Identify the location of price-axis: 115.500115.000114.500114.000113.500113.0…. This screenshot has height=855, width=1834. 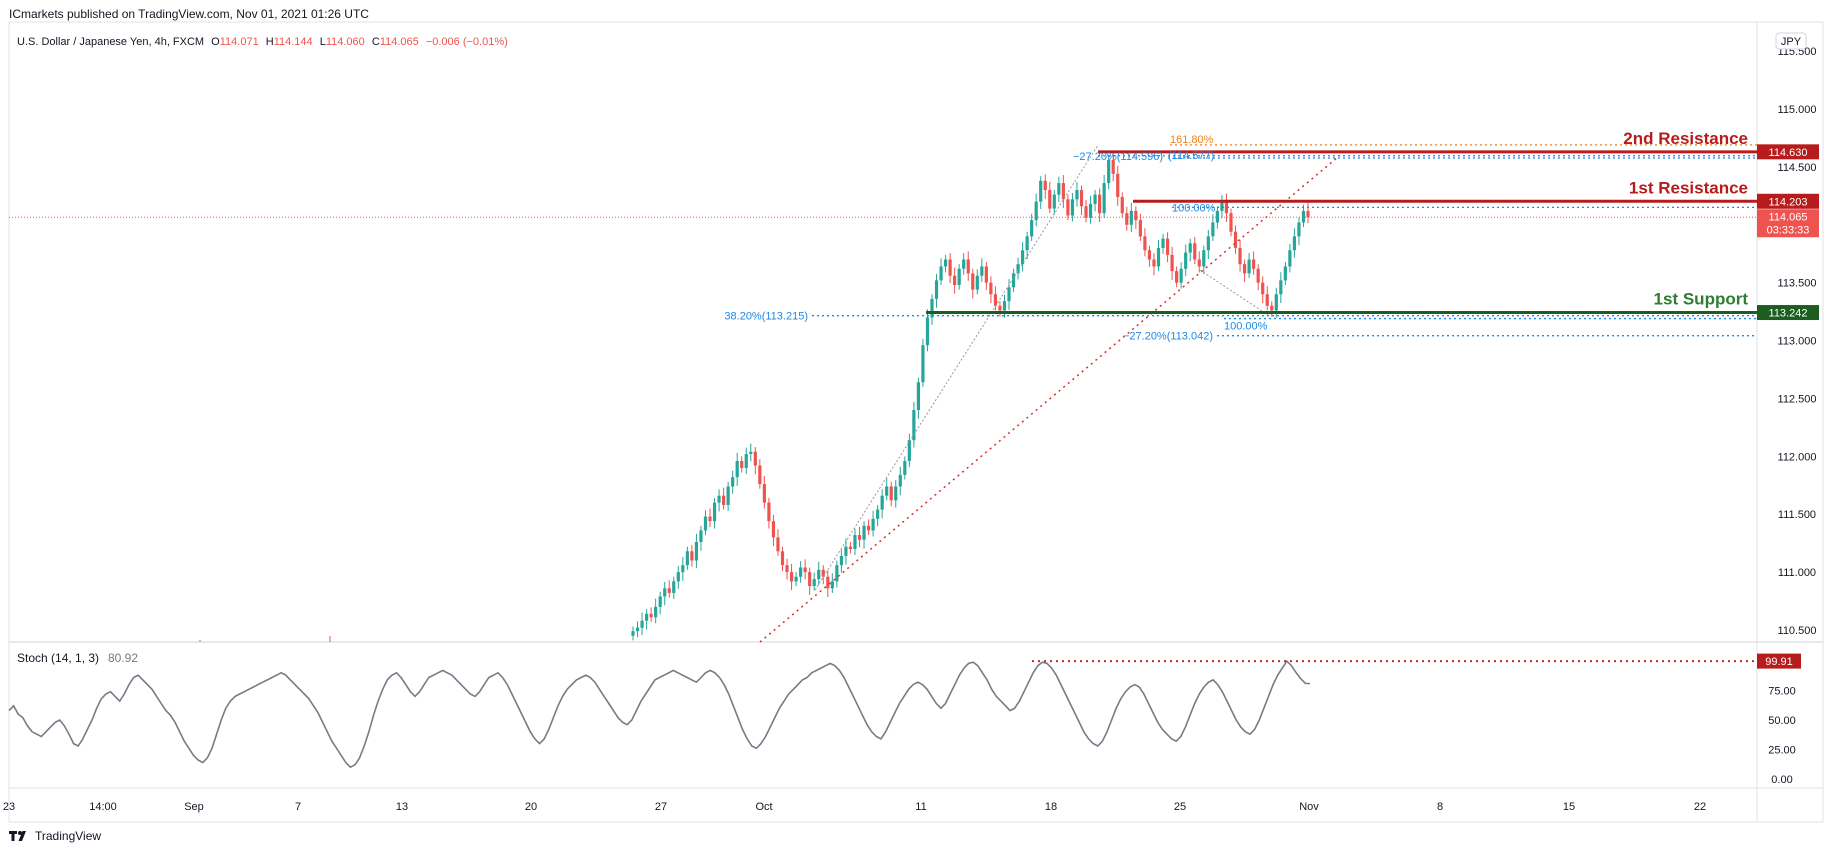
(1797, 341).